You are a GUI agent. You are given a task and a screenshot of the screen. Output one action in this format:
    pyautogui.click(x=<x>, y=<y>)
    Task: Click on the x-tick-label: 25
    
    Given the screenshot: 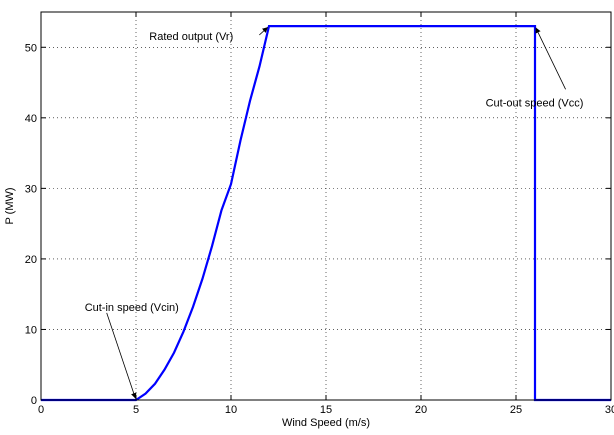 What is the action you would take?
    pyautogui.click(x=516, y=410)
    